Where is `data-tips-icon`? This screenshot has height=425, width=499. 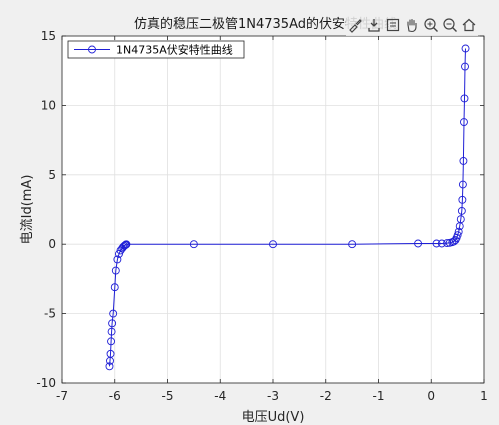 data-tips-icon is located at coordinates (393, 25).